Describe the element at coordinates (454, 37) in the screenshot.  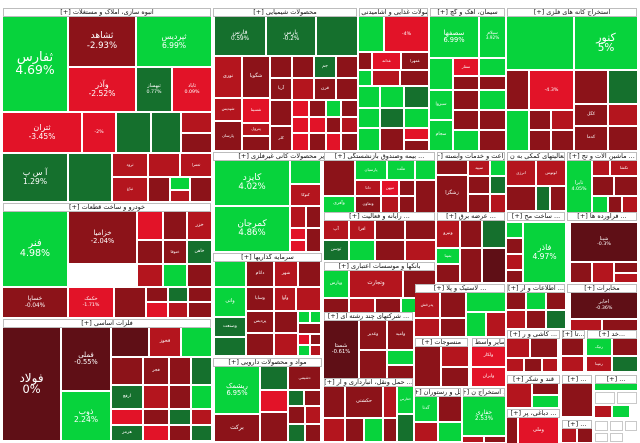
I see `stock-tile: سصفها 6.99%` at that location.